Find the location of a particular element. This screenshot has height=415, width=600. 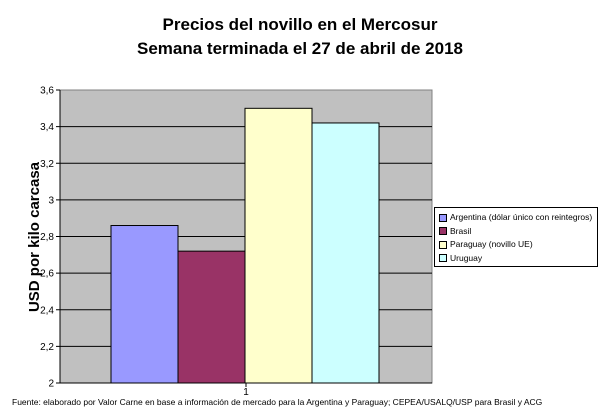

legend-item: Brasil is located at coordinates (516, 232).